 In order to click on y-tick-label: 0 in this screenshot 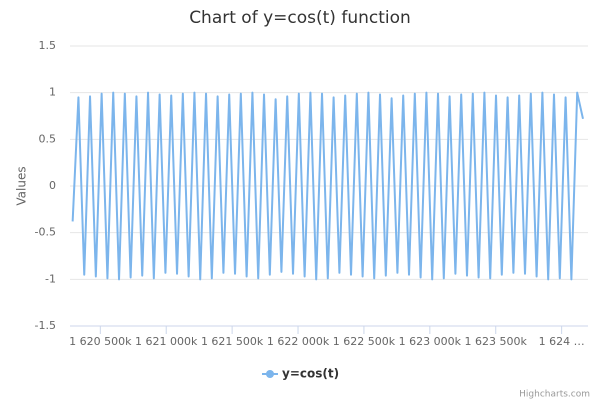, I will do `click(52, 185)`.